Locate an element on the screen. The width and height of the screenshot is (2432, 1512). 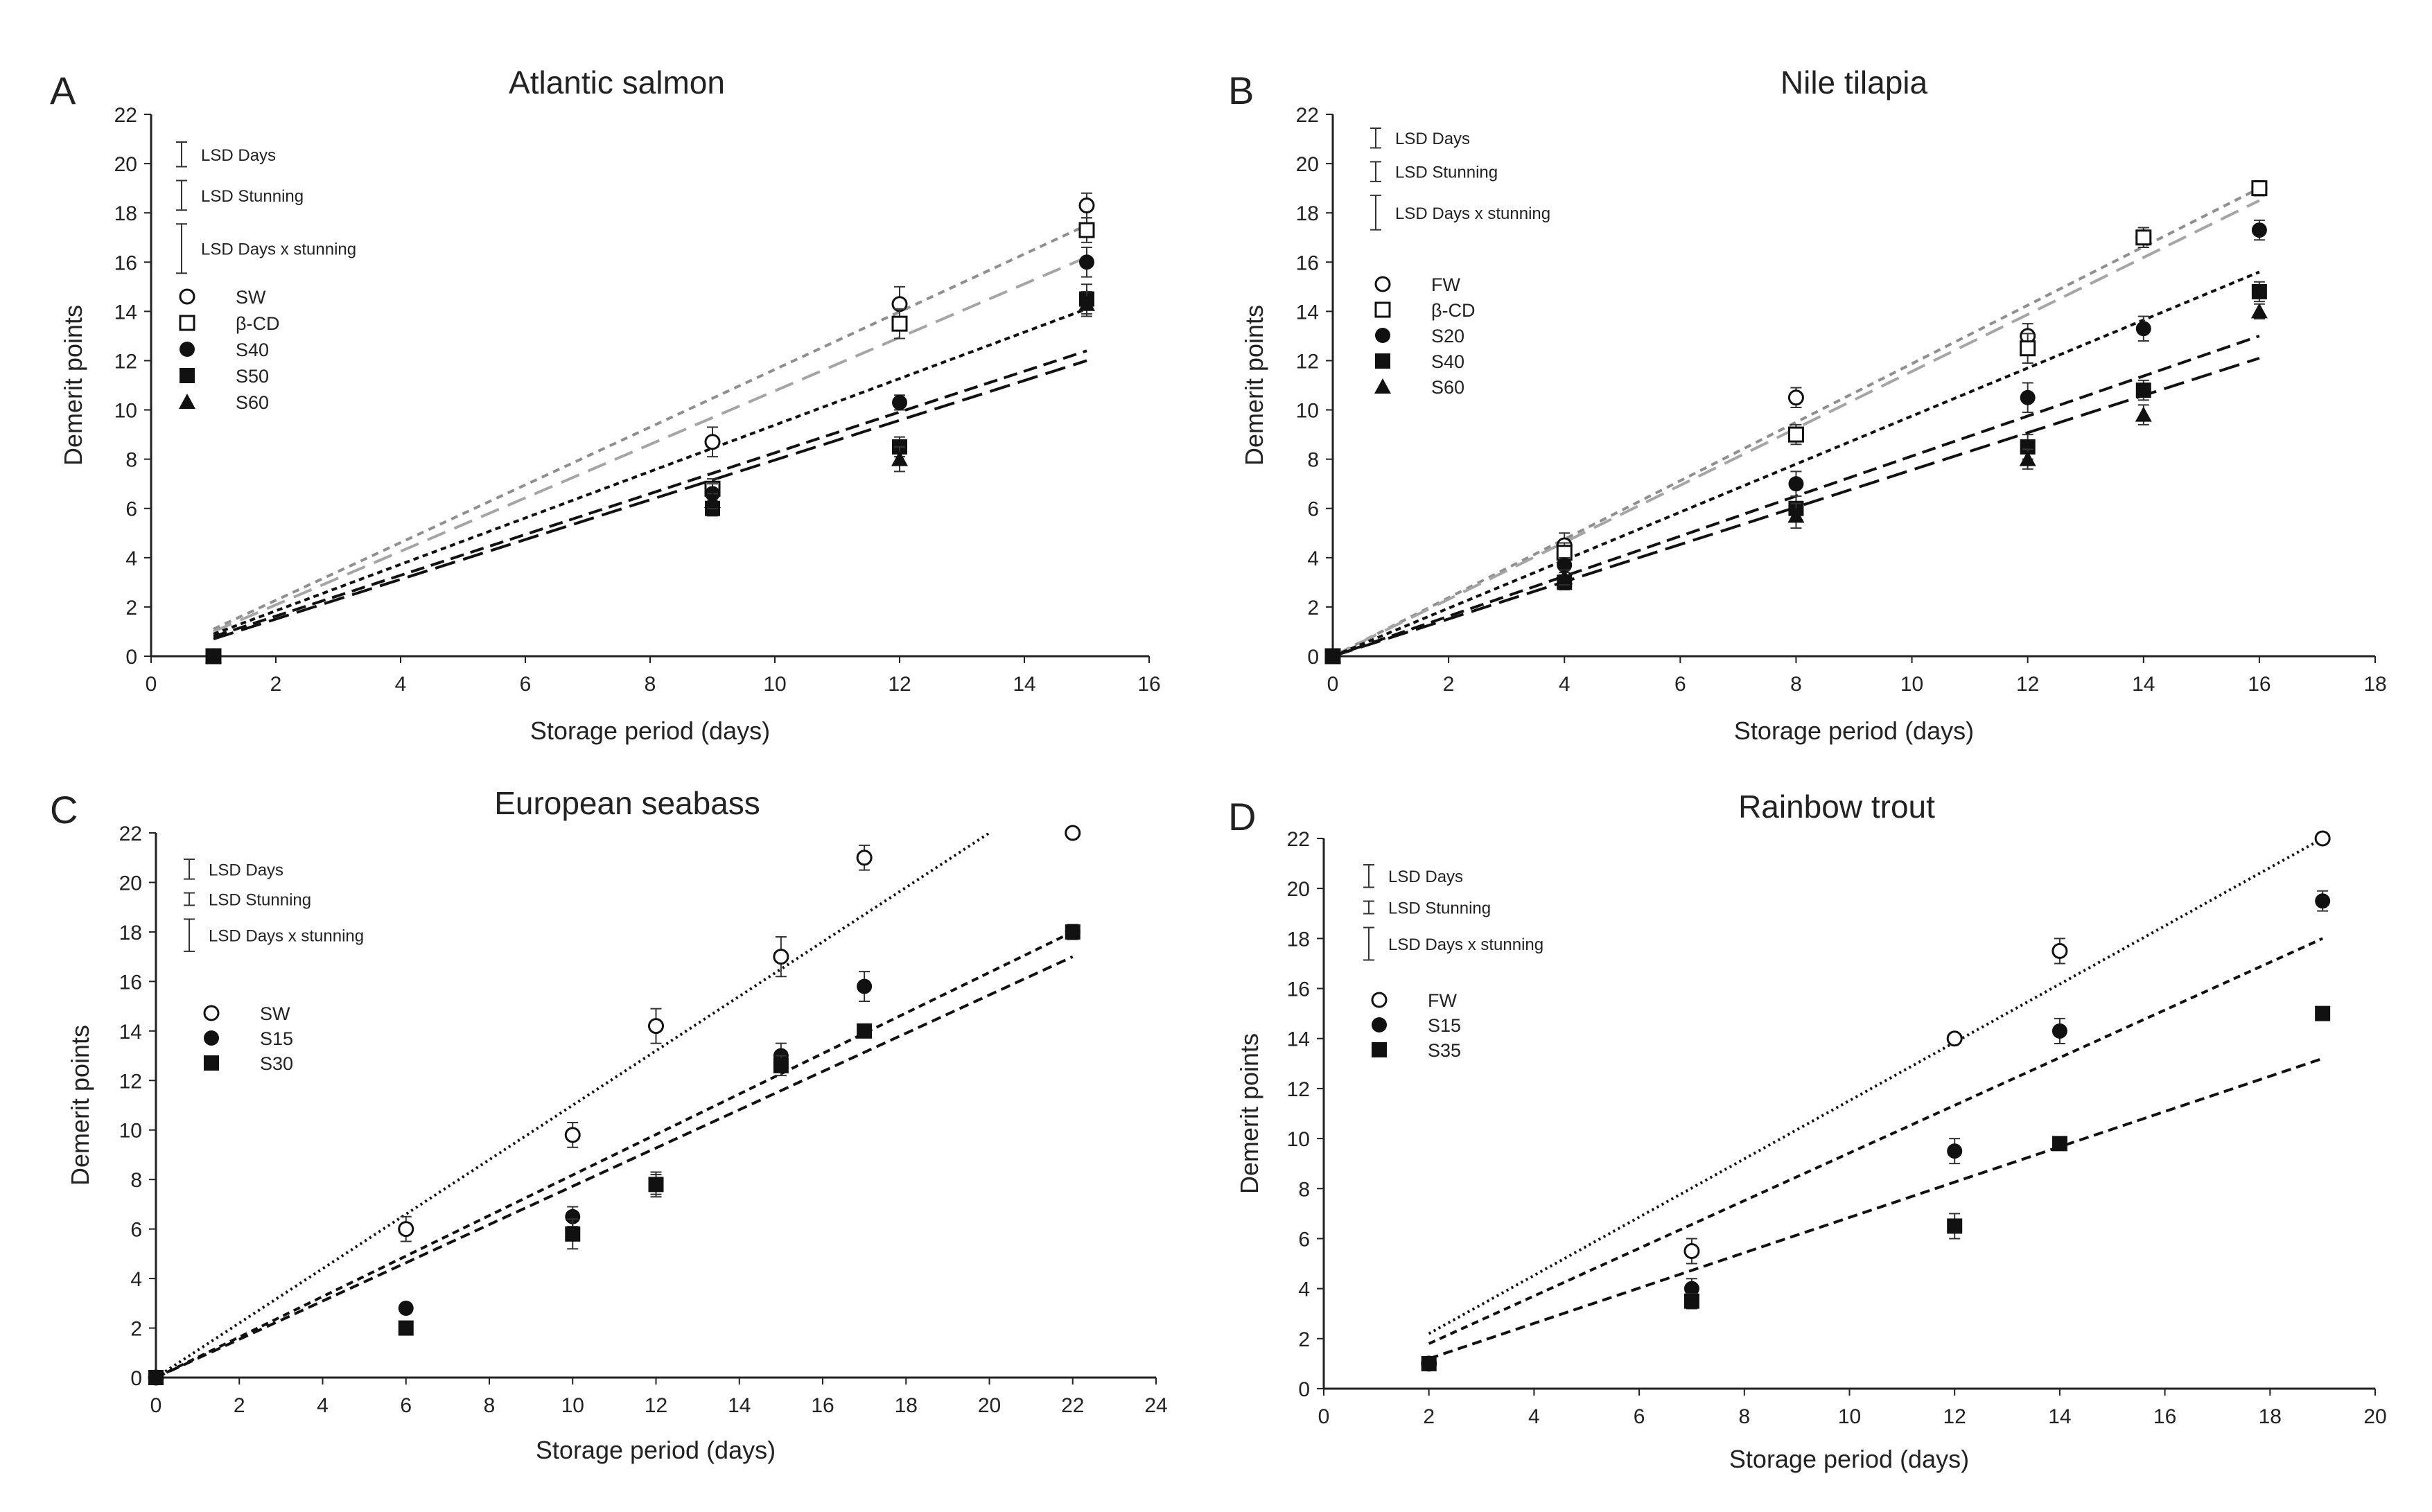
legend-marker-s15 is located at coordinates (1379, 1024).